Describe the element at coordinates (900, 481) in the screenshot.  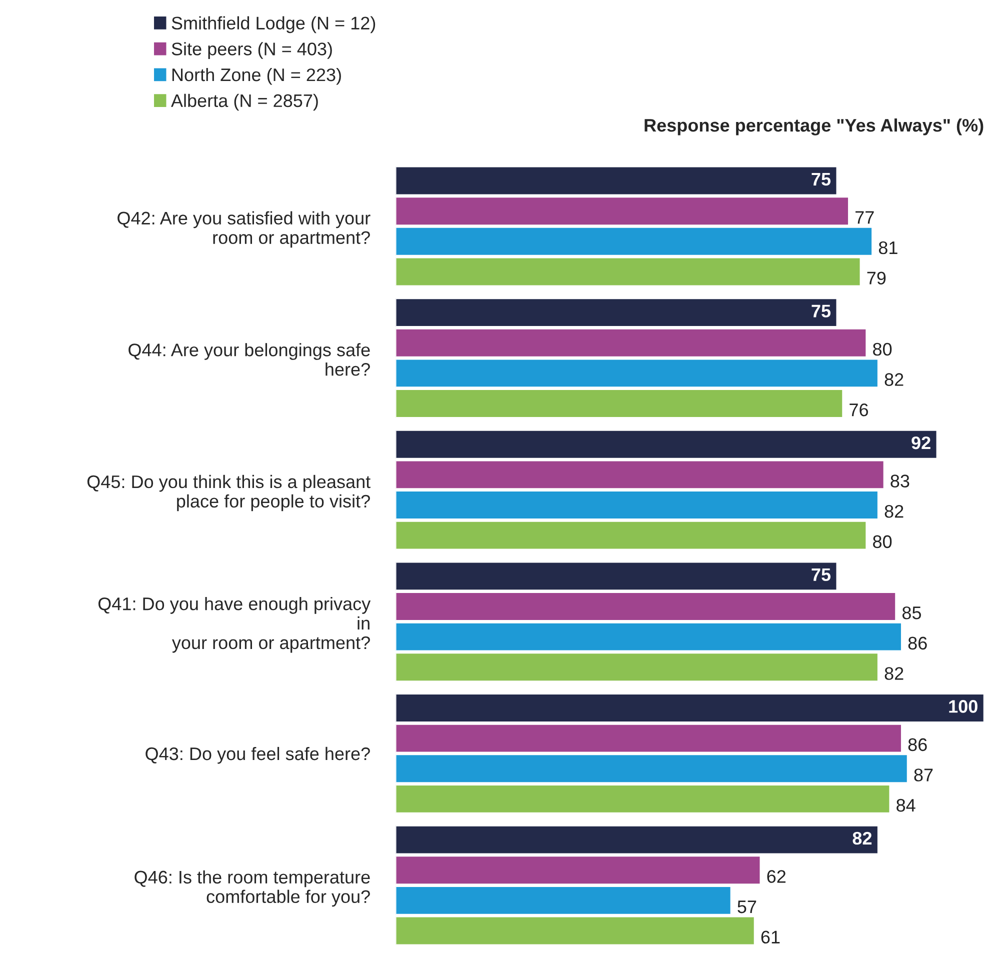
I see `data-label: 83` at that location.